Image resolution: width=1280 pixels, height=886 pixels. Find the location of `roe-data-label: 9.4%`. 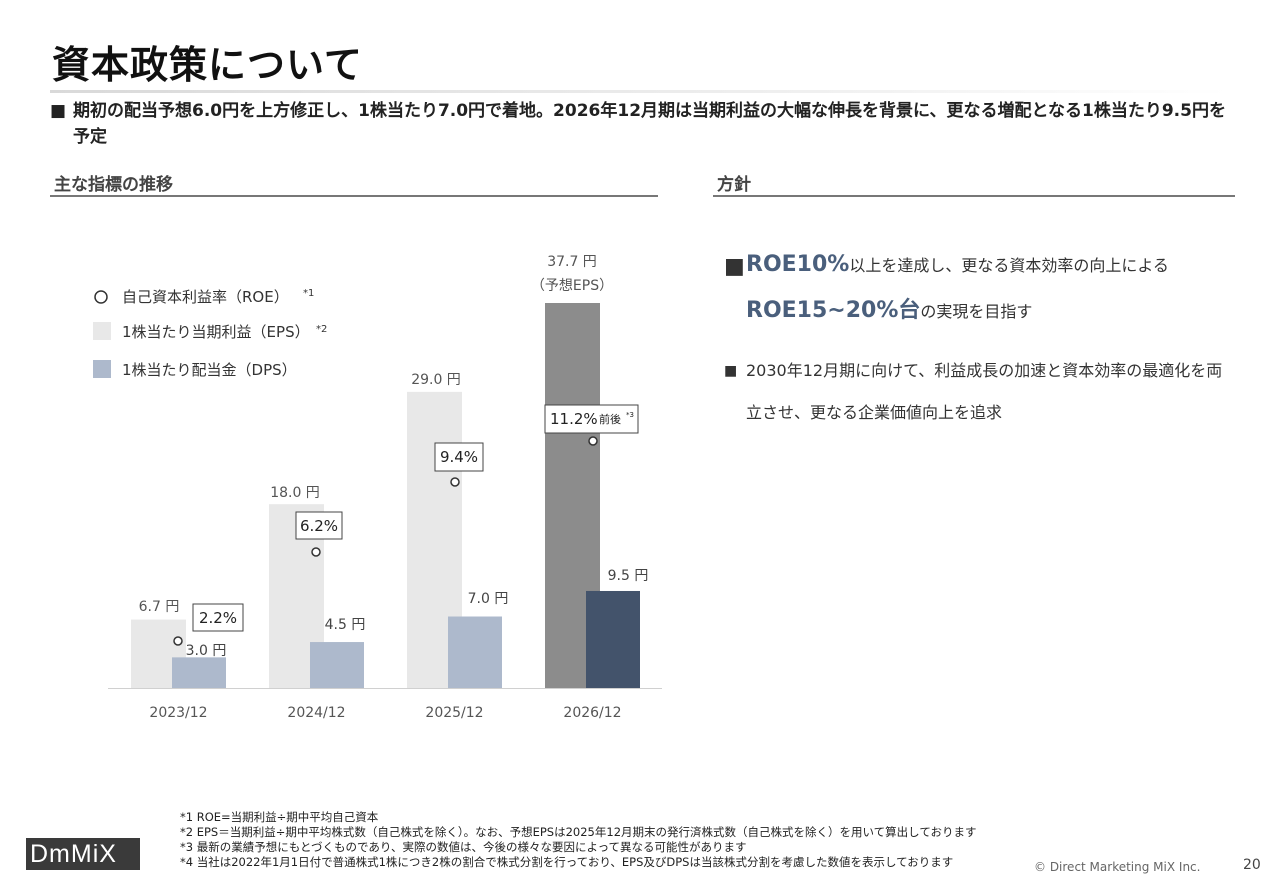

roe-data-label: 9.4% is located at coordinates (459, 457).